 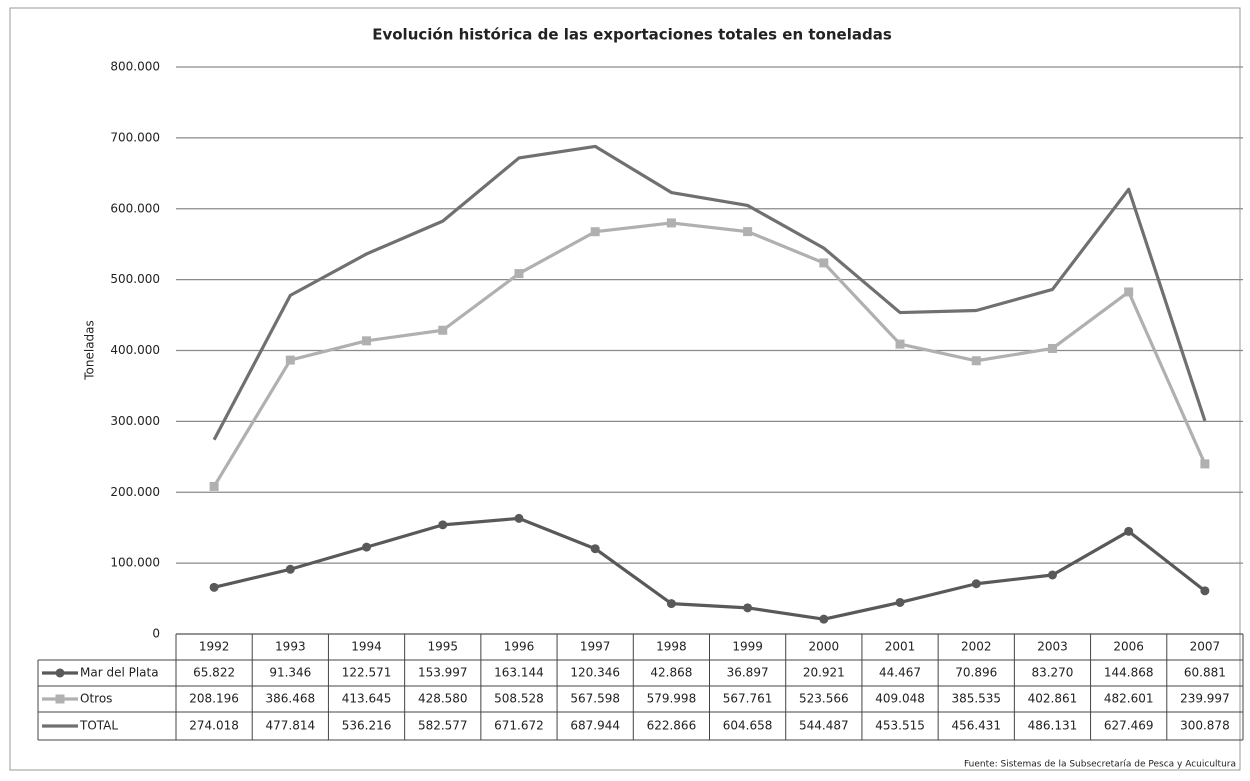 I want to click on table-value: 208.196, so click(x=214, y=699).